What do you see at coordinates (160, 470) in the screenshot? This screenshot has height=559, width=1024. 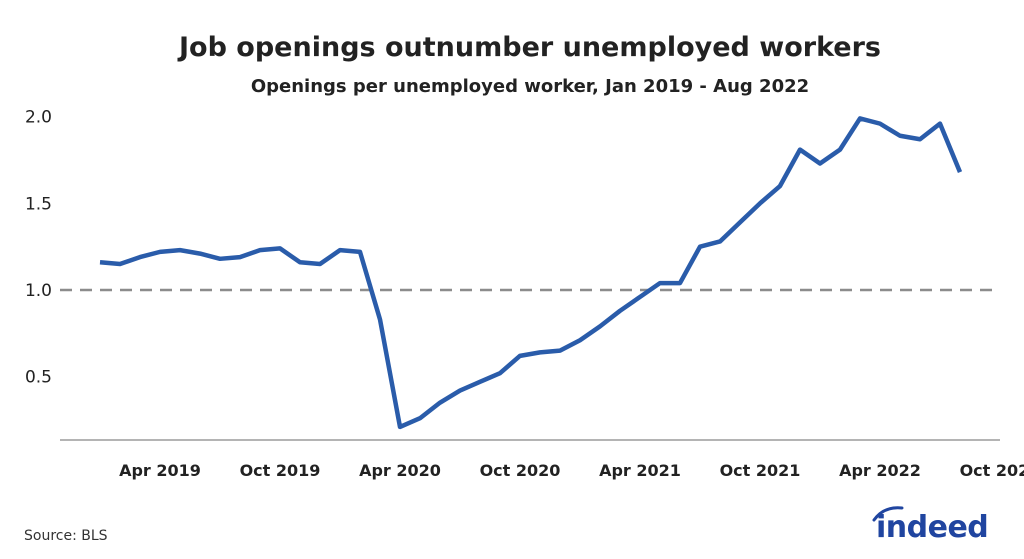 I see `x-tick-label: Apr 2019` at bounding box center [160, 470].